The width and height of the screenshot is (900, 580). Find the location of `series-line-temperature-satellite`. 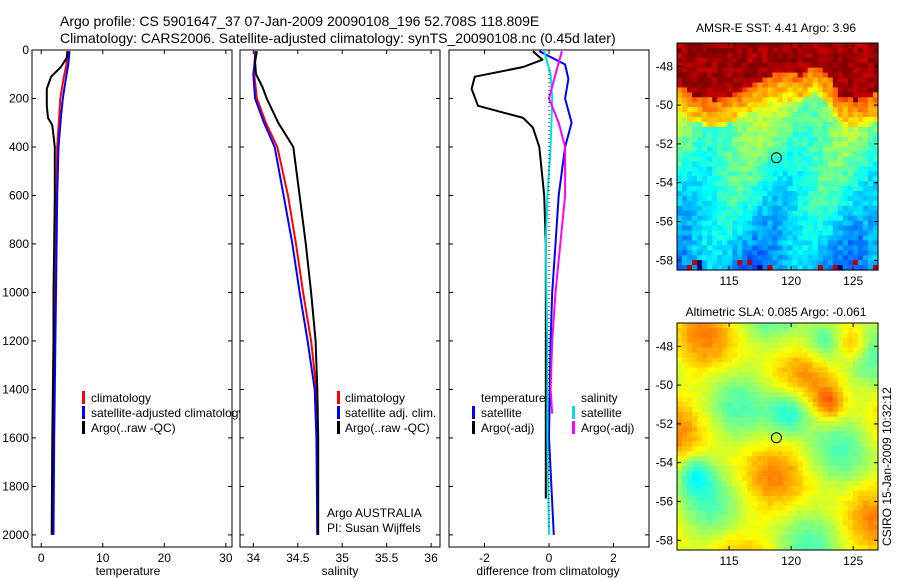

series-line-temperature-satellite is located at coordinates (555, 292).